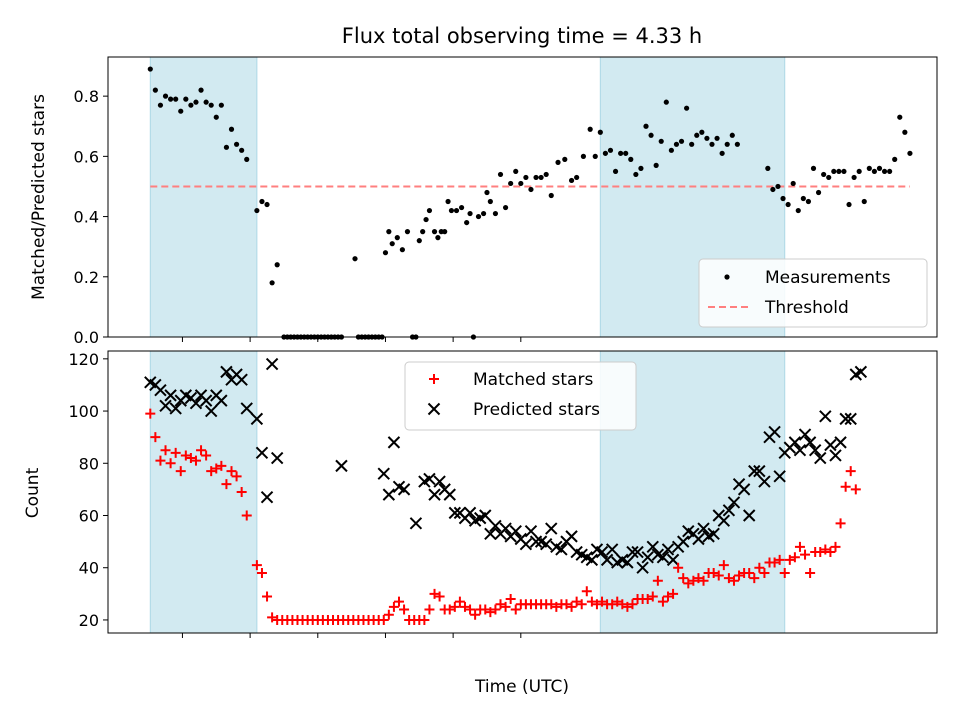  I want to click on bottom-y-axis-label: Count, so click(33, 492).